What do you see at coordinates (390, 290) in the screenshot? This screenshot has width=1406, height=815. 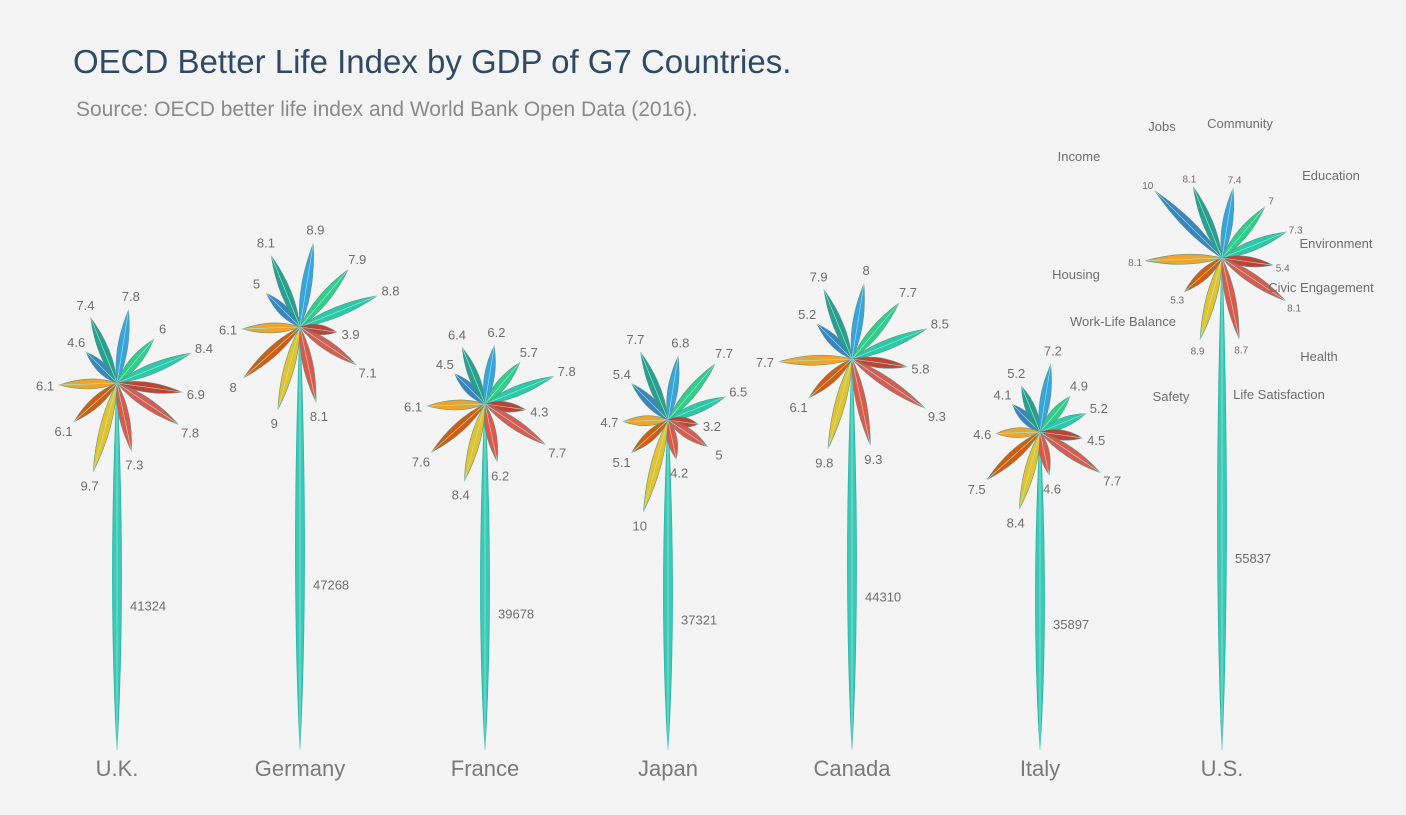 I see `value-label: 8.8` at bounding box center [390, 290].